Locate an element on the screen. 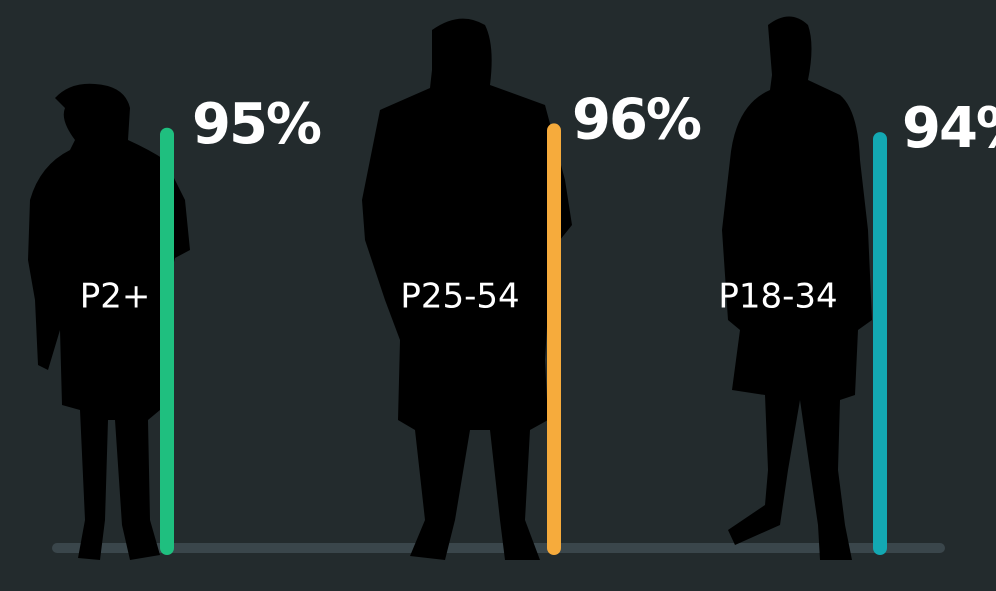 The width and height of the screenshot is (996, 591). silhouette-young is located at coordinates (797, 288).